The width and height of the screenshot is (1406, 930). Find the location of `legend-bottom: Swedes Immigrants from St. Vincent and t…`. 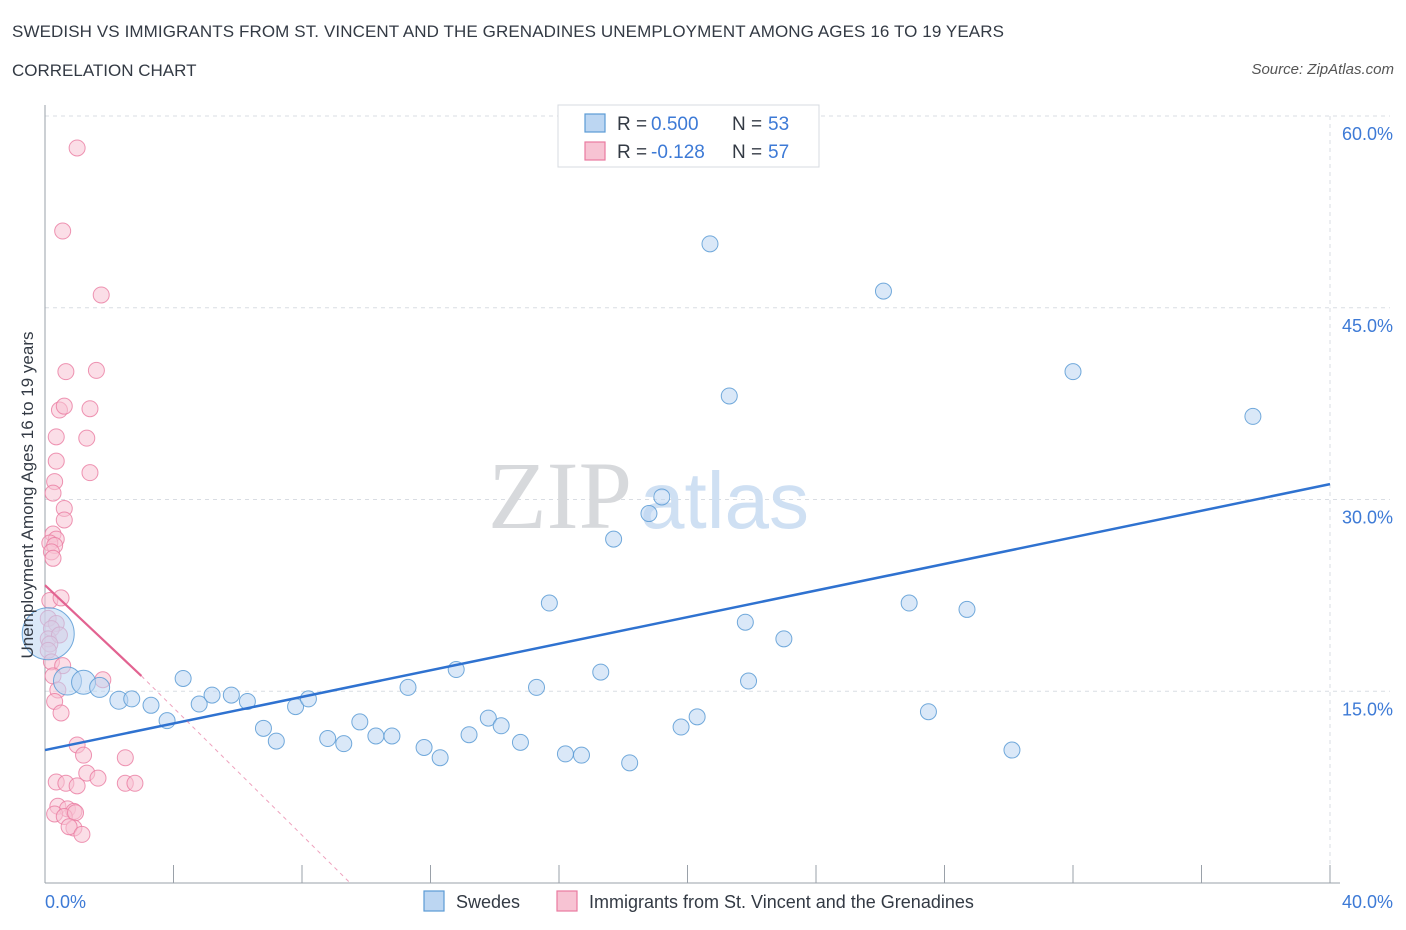

legend-bottom: Swedes Immigrants from St. Vincent and t… is located at coordinates (698, 901).